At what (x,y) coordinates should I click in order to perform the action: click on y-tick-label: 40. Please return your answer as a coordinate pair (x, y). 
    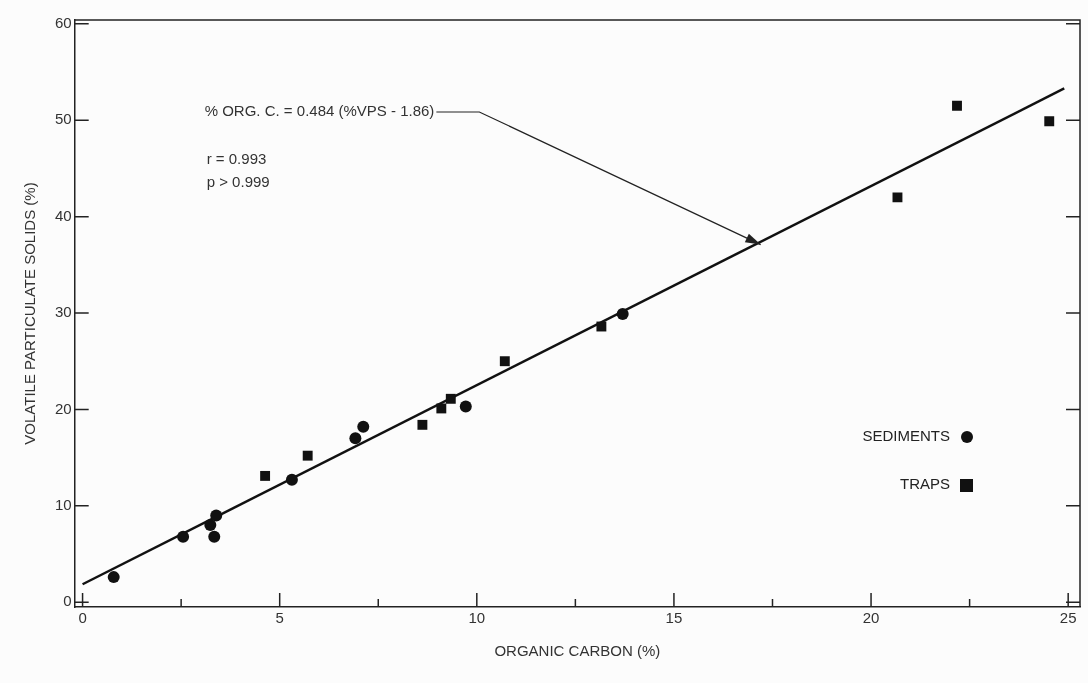
    Looking at the image, I should click on (63, 215).